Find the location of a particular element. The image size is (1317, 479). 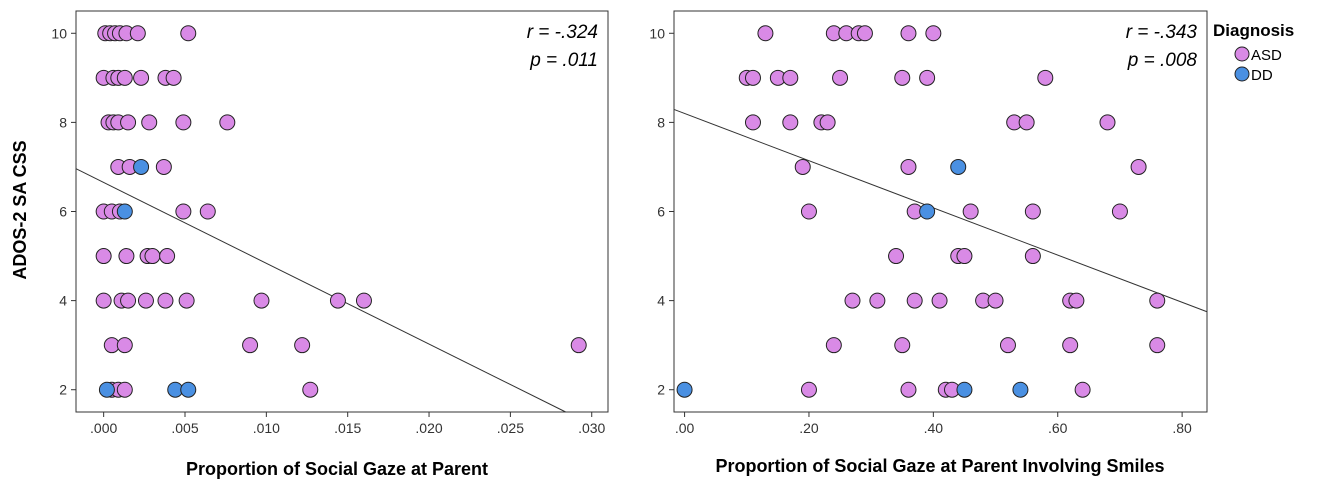

x-axis-label: Proportion of Social Gaze at Parent is located at coordinates (337, 469).